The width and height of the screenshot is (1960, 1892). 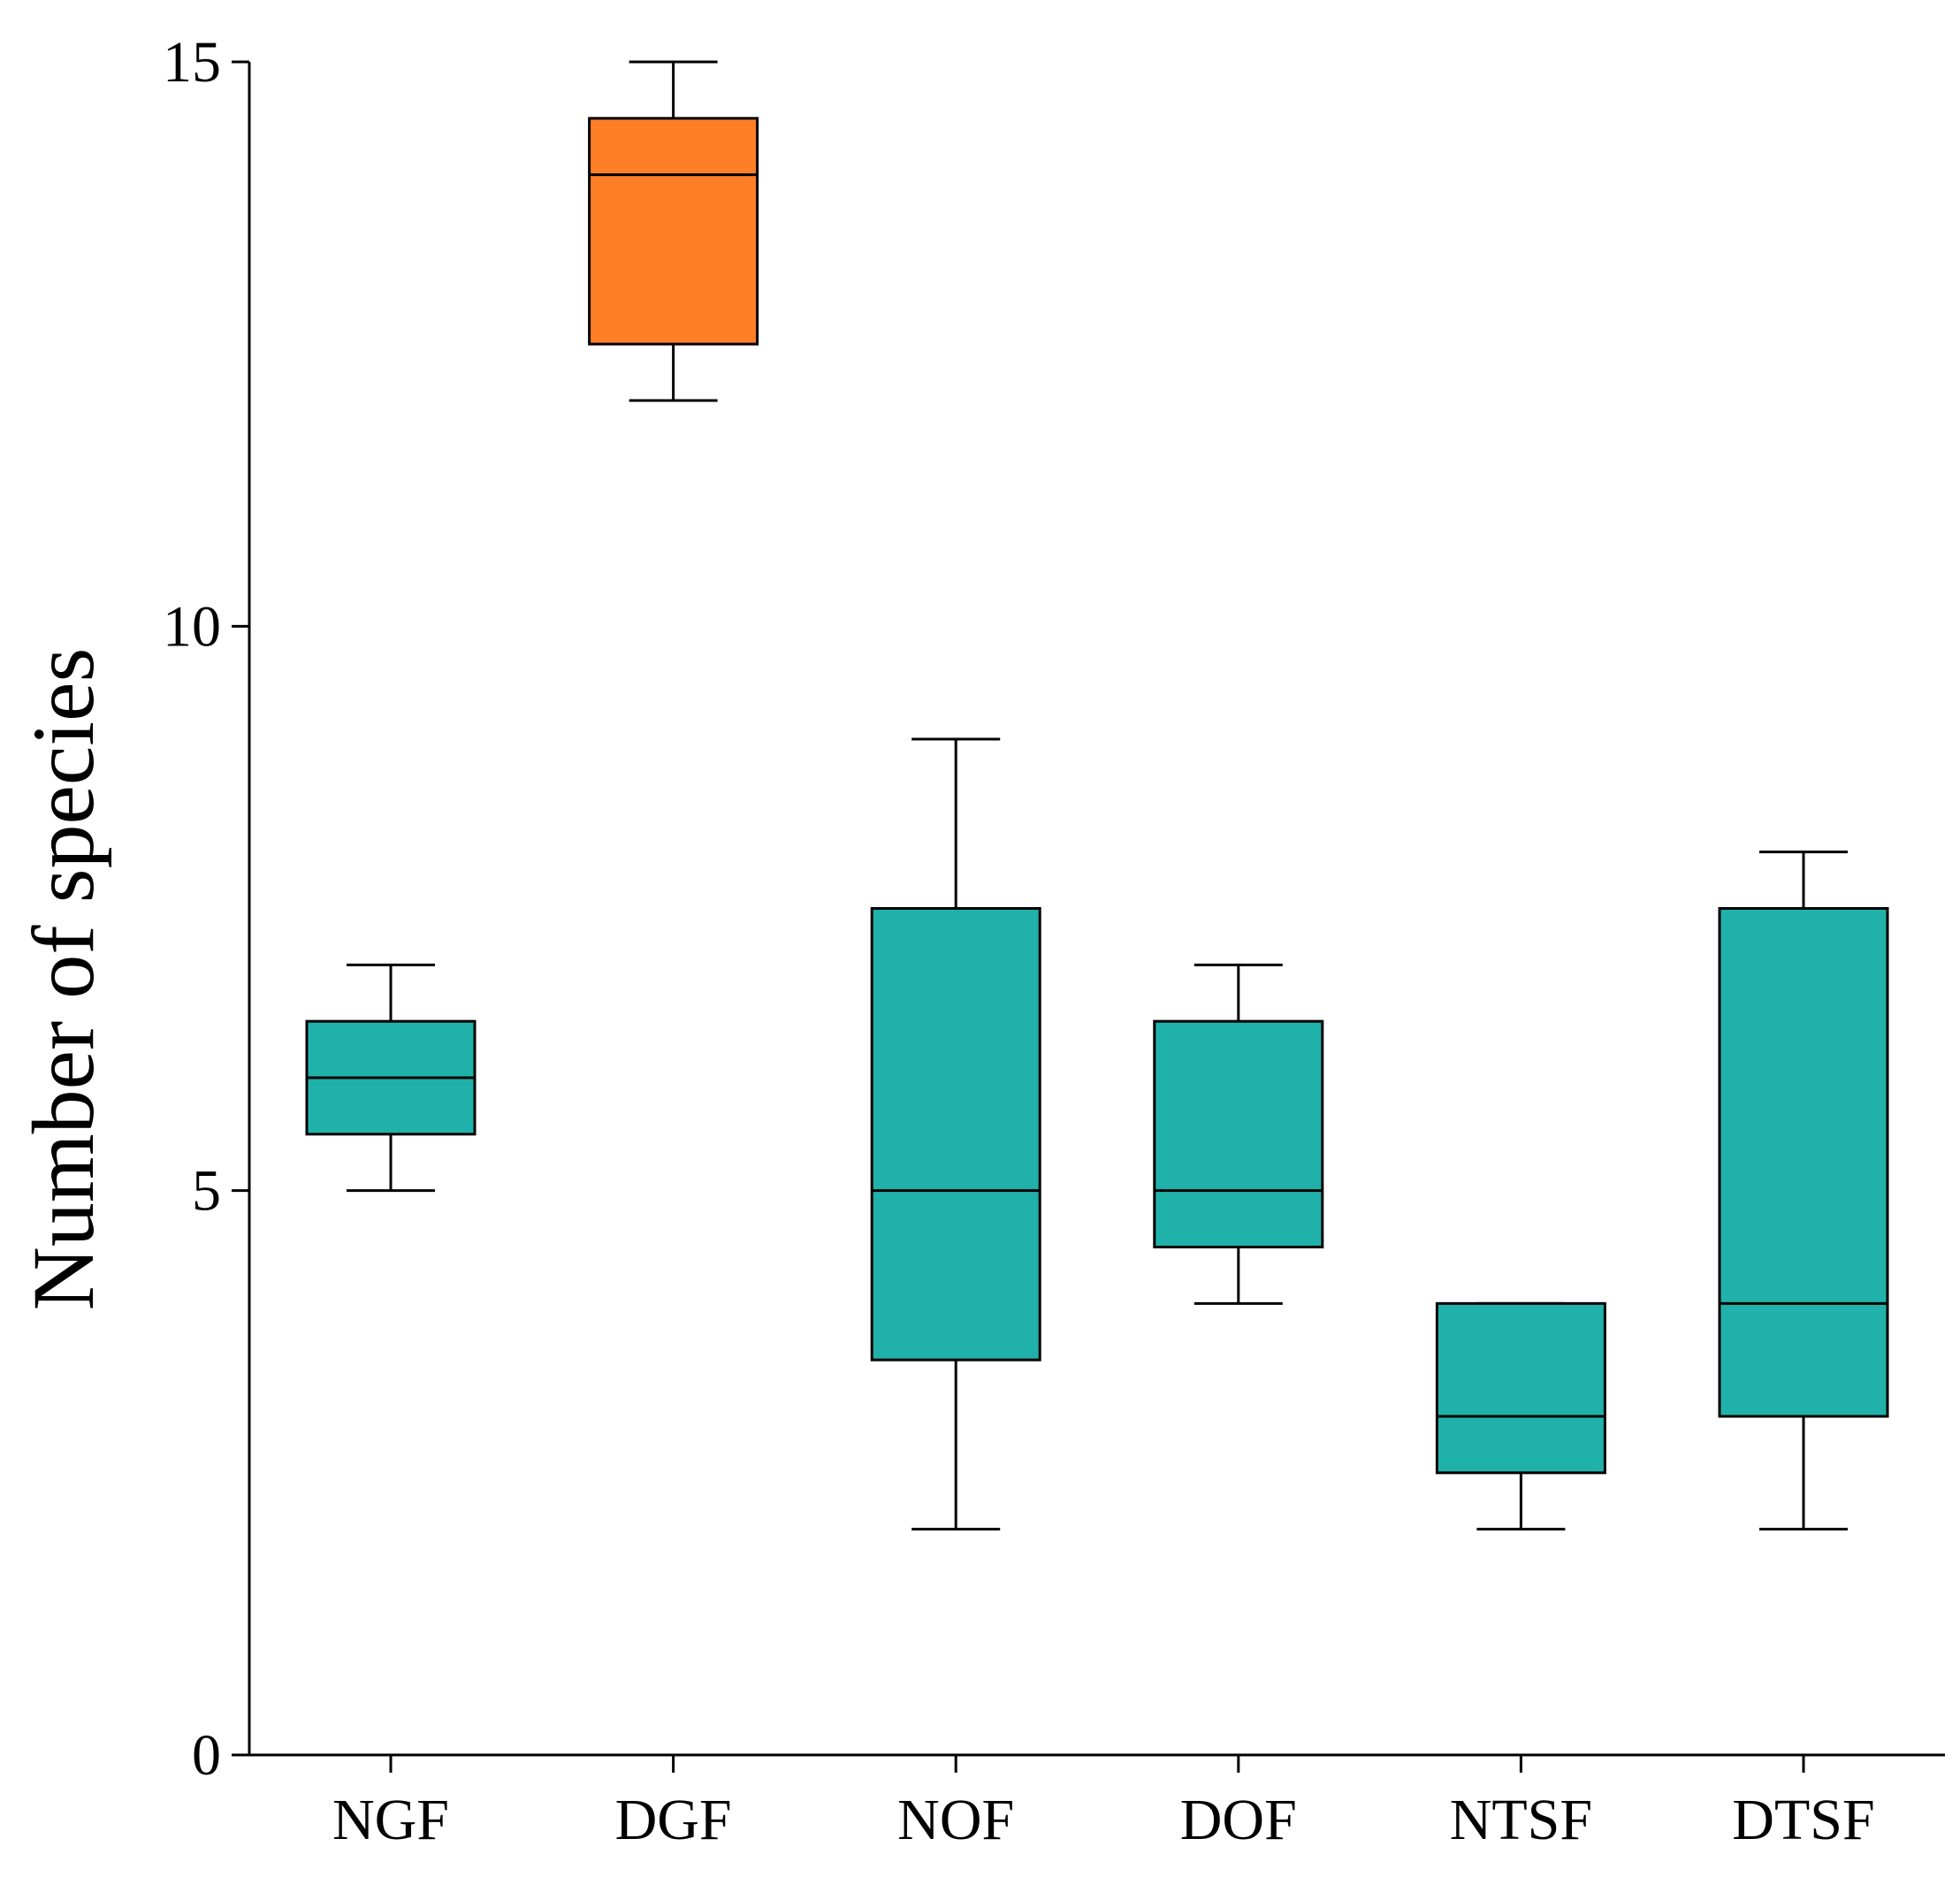 What do you see at coordinates (391, 1078) in the screenshot?
I see `box-ngf` at bounding box center [391, 1078].